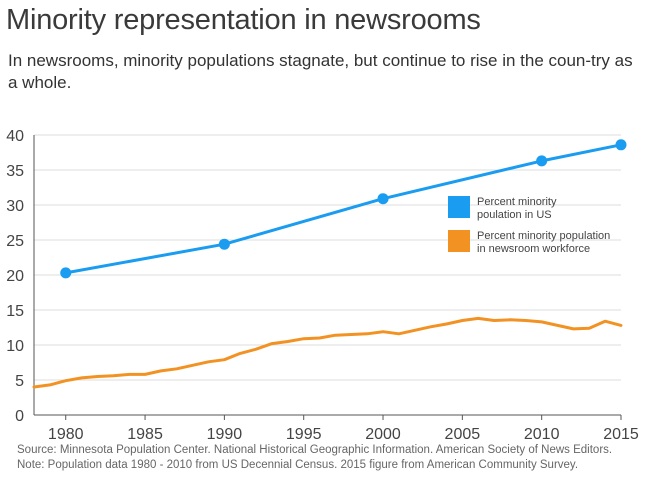 The height and width of the screenshot is (500, 650). Describe the element at coordinates (621, 433) in the screenshot. I see `x-tick-label: 2015` at that location.